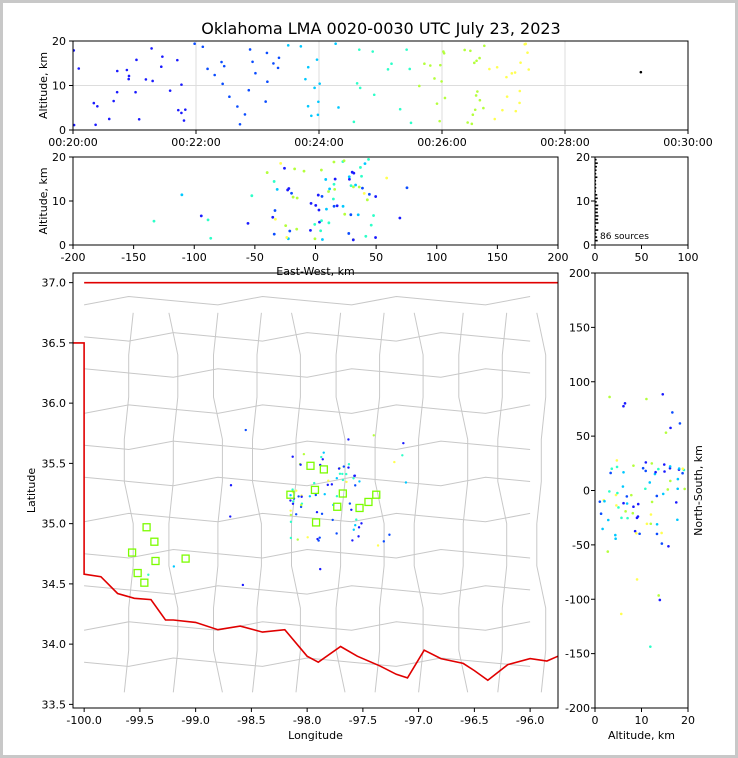  I want to click on y-tick-label: 34.5, so click(54, 584).